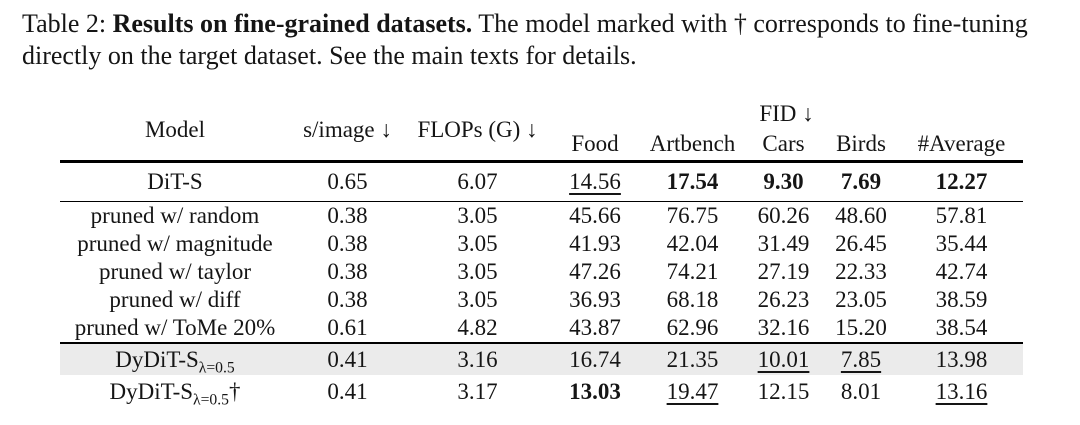  I want to click on cell-cars: 26.23, so click(783, 299).